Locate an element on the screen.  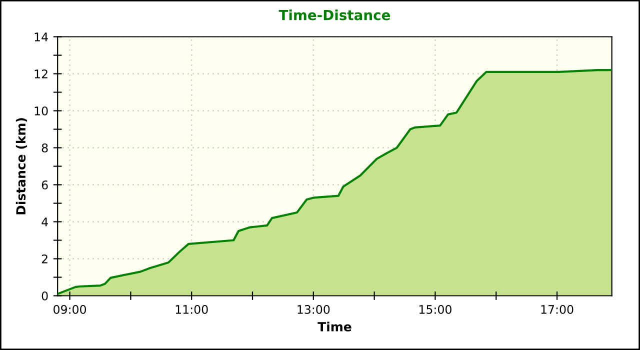
y-tick-label: 6 is located at coordinates (45, 185).